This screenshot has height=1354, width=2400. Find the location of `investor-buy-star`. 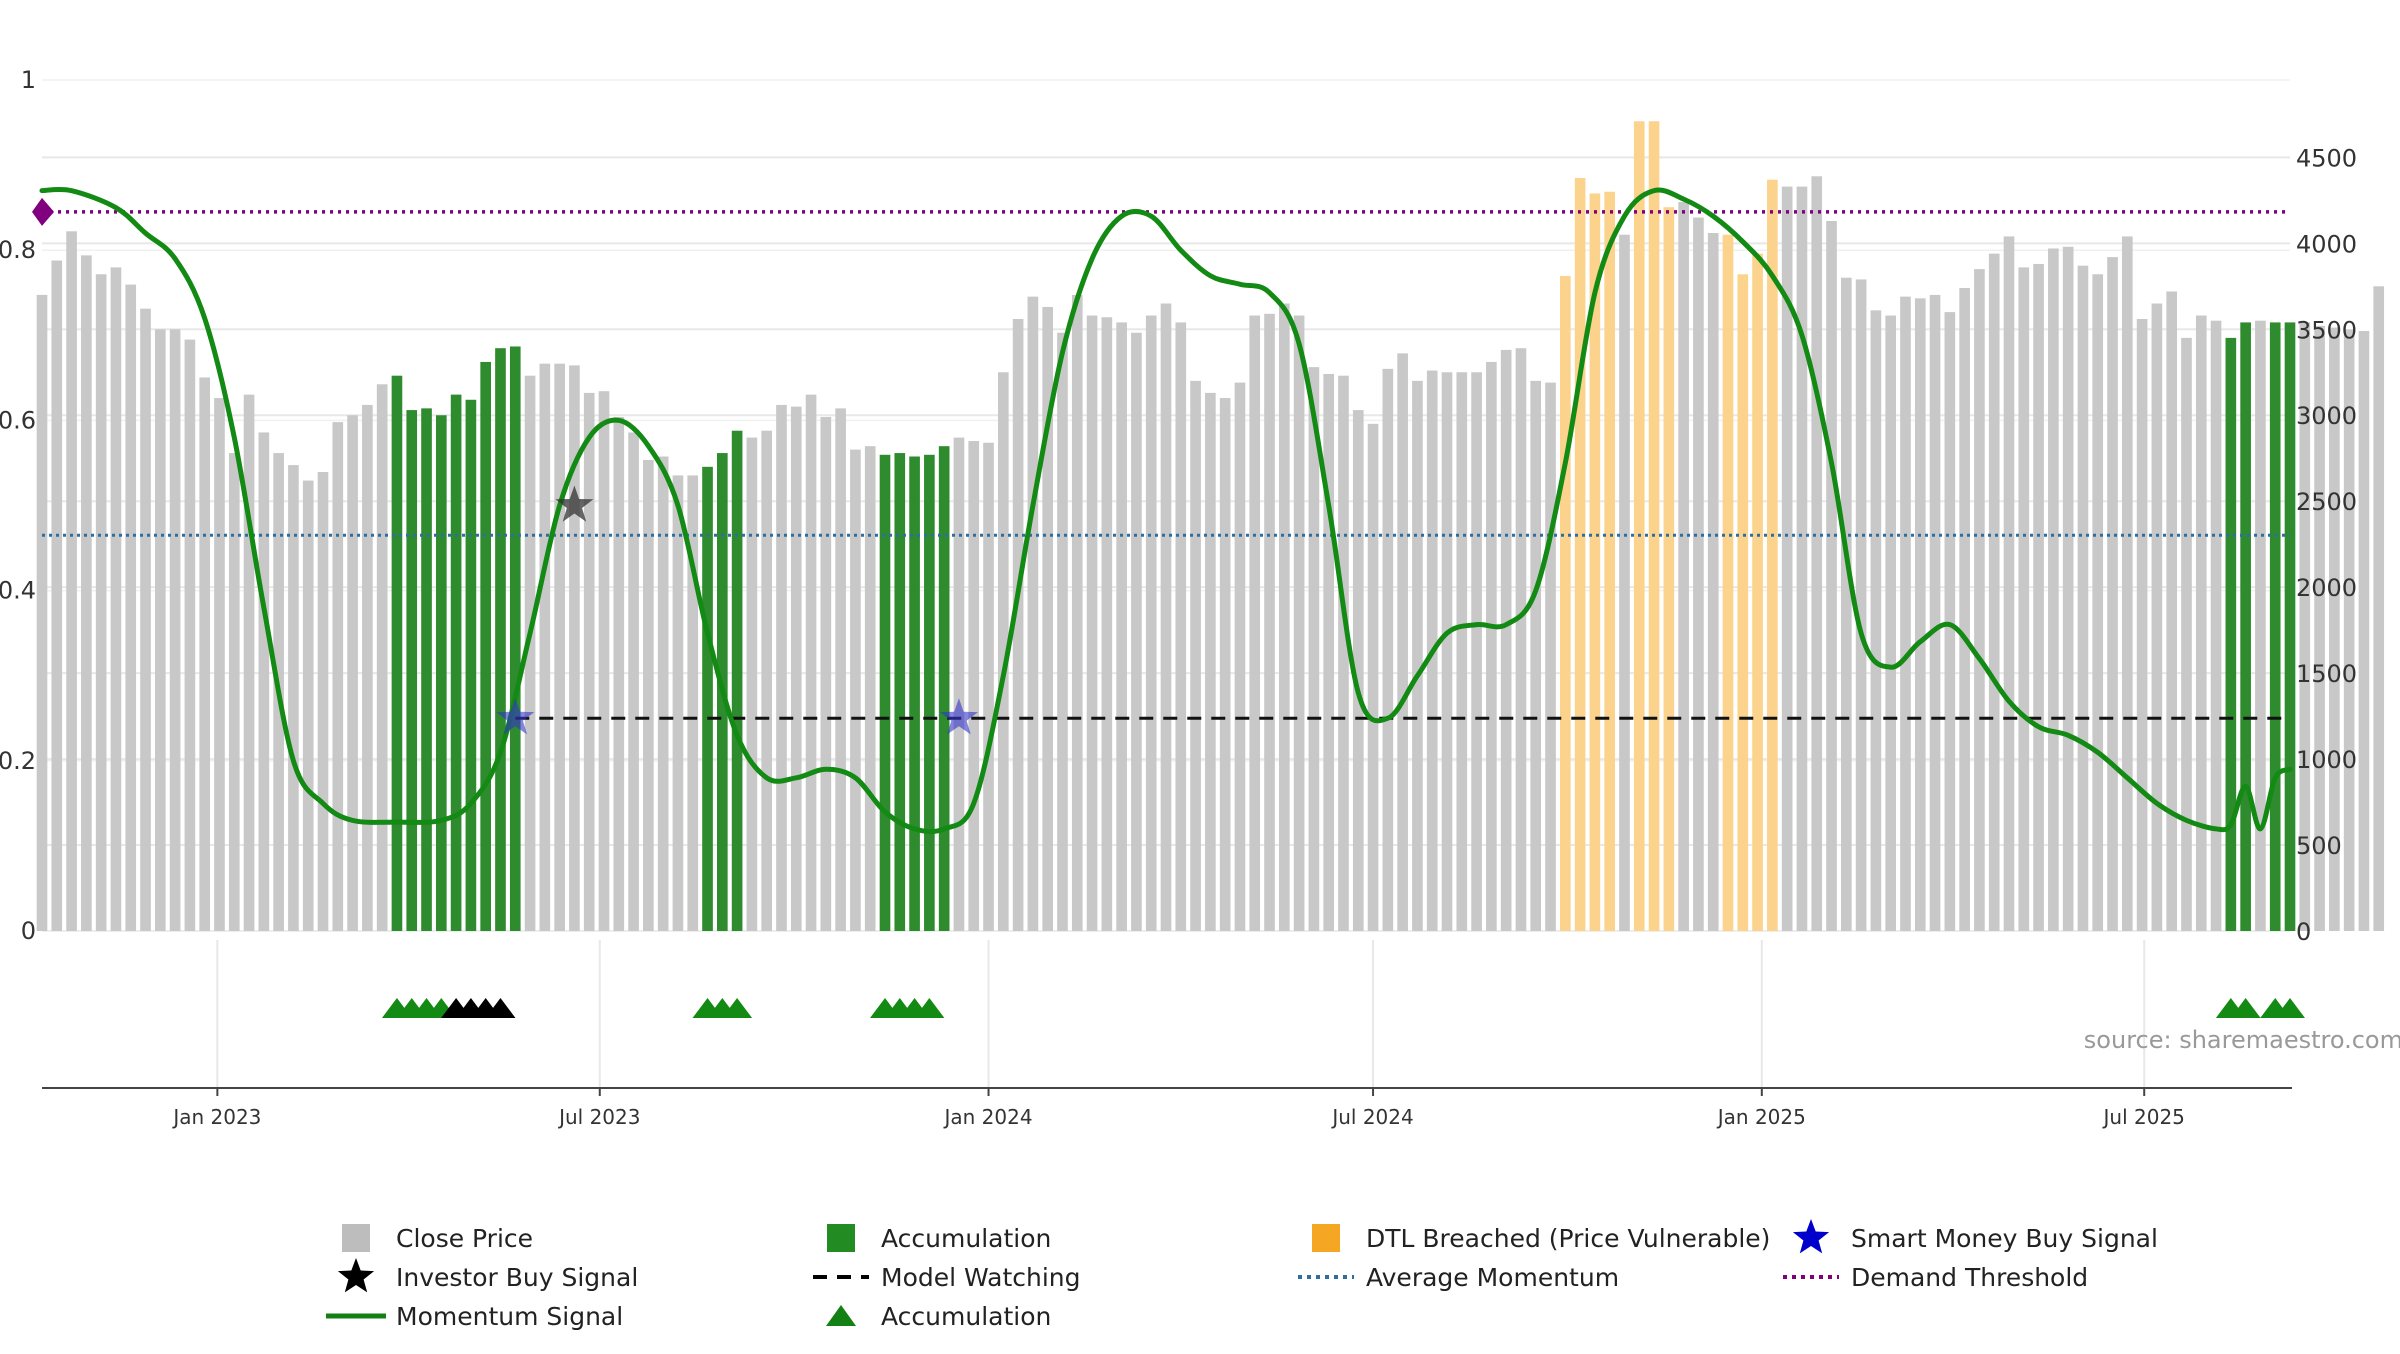

investor-buy-star is located at coordinates (574, 503).